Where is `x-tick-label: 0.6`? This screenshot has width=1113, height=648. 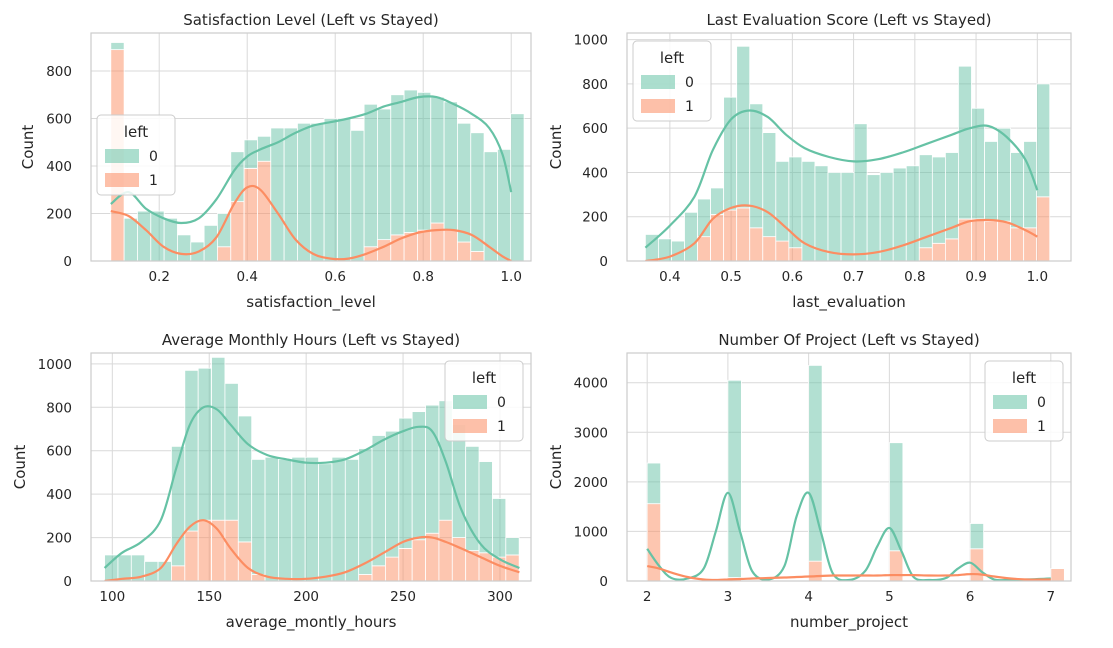
x-tick-label: 0.6 is located at coordinates (792, 277).